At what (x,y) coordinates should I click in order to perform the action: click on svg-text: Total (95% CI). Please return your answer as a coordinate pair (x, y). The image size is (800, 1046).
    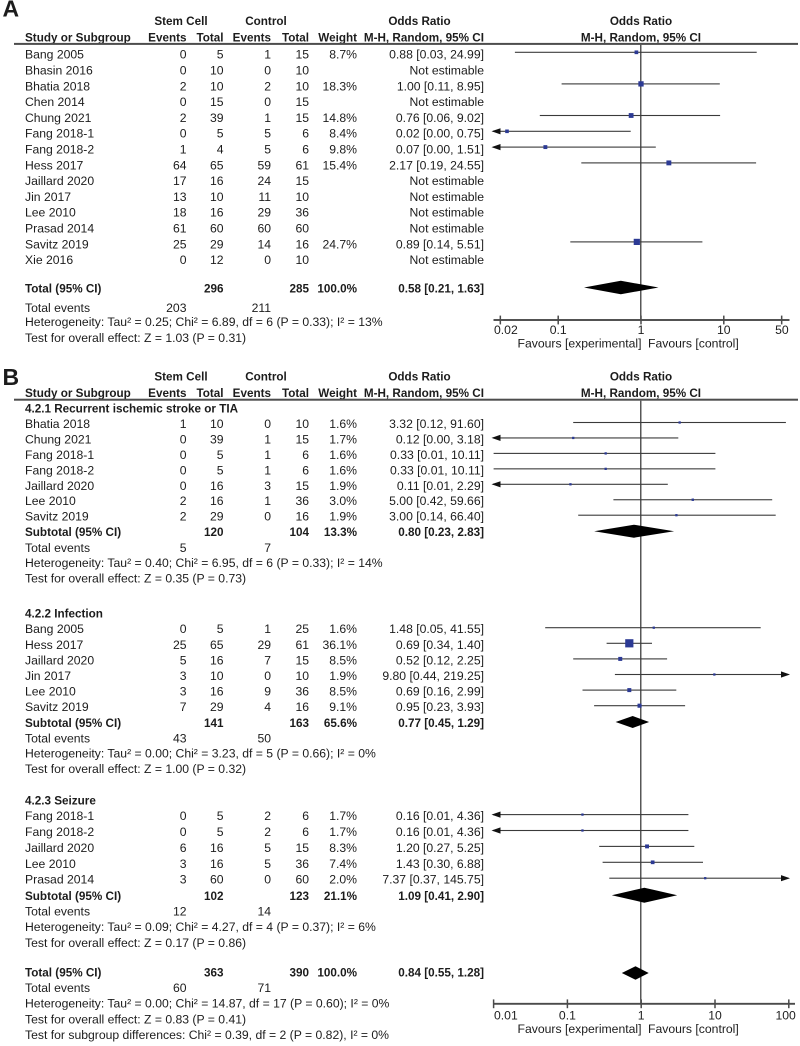
    Looking at the image, I should click on (63, 972).